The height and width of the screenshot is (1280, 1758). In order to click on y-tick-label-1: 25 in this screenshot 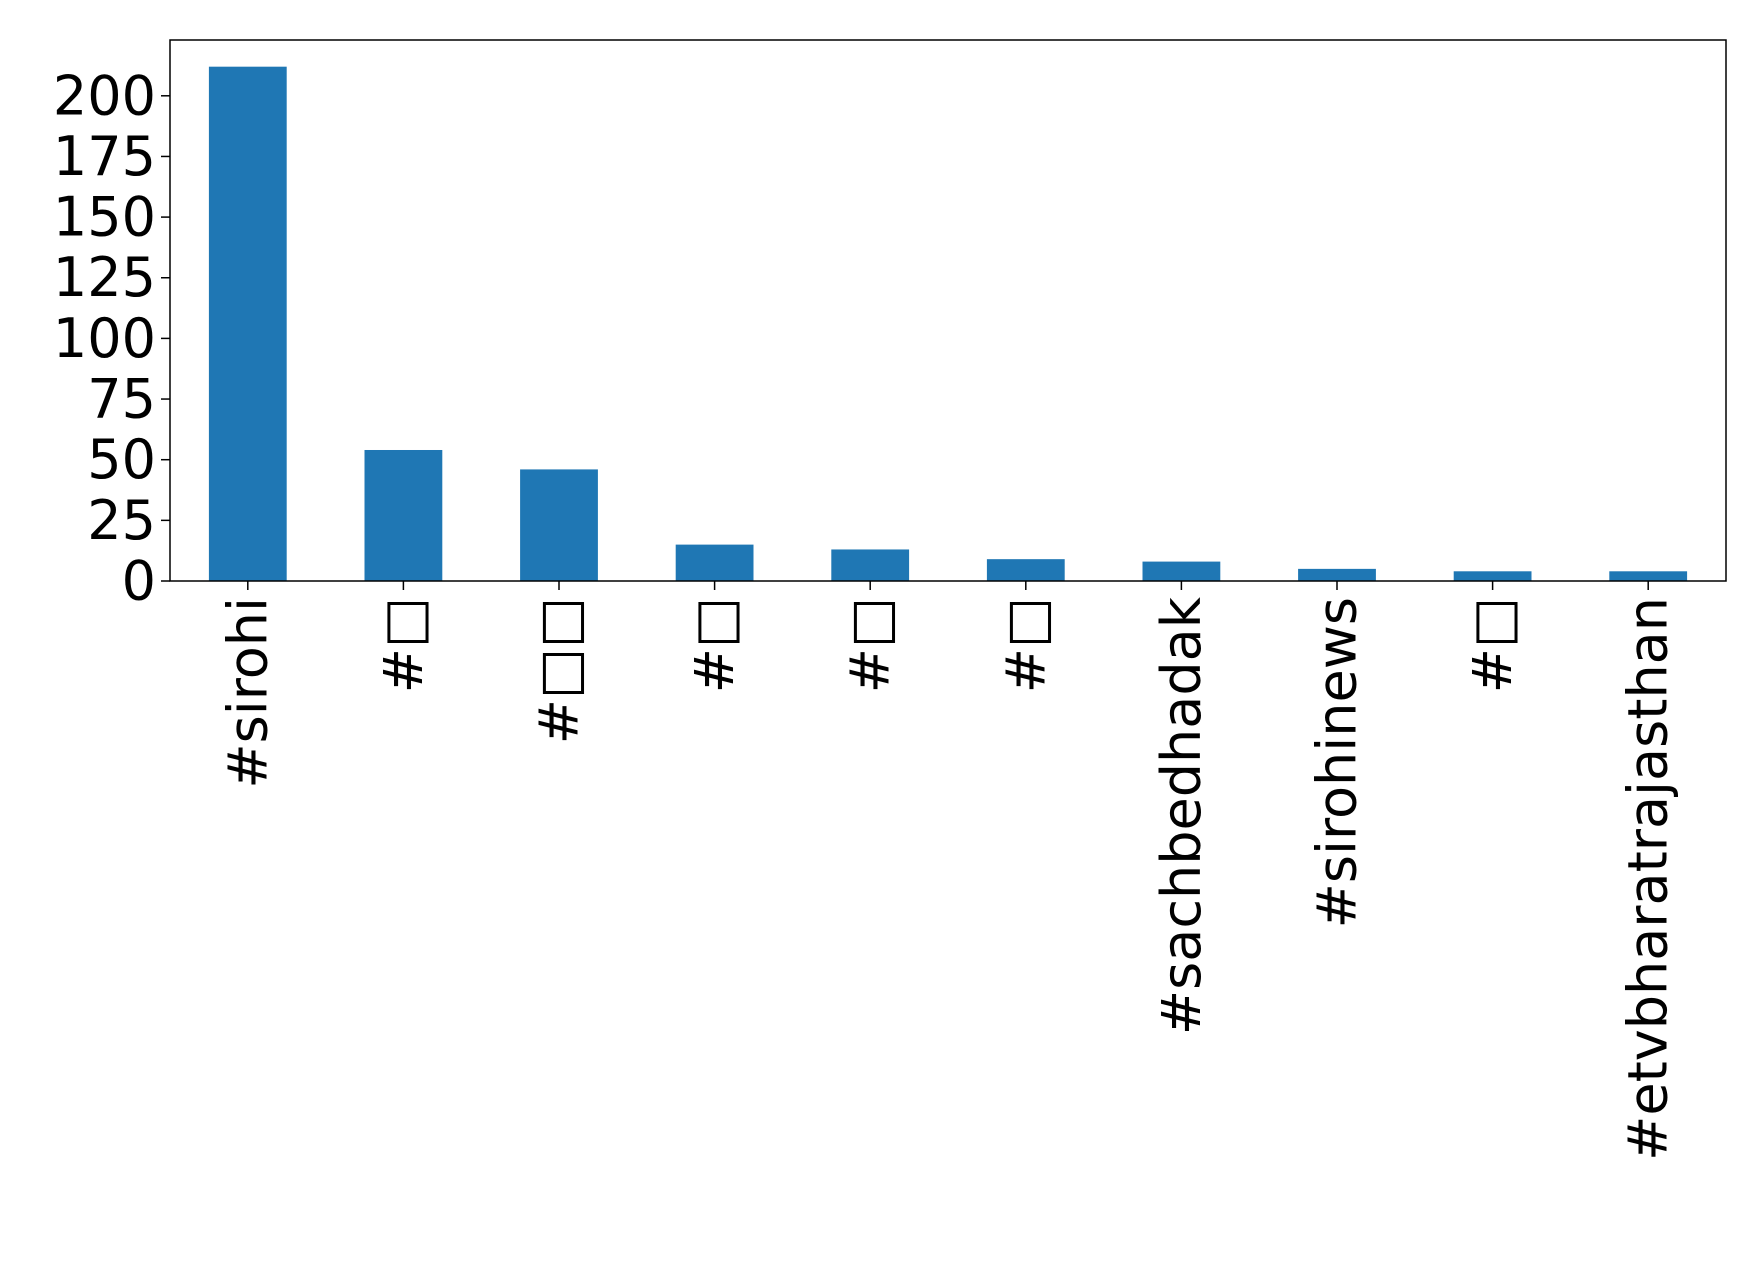, I will do `click(121, 520)`.